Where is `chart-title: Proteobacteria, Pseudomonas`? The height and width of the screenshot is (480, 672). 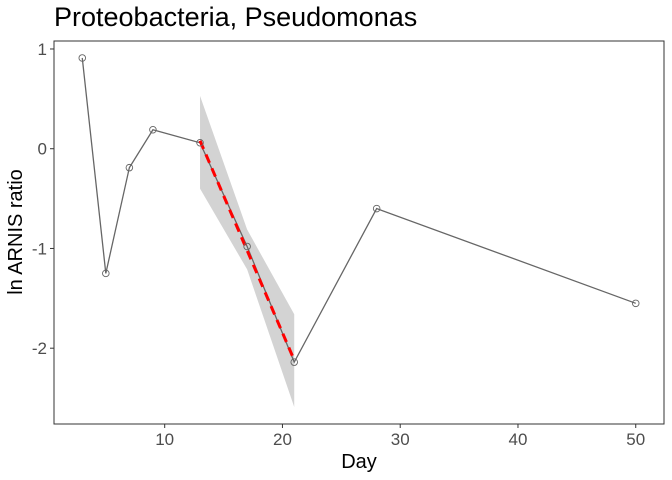
chart-title: Proteobacteria, Pseudomonas is located at coordinates (235, 17).